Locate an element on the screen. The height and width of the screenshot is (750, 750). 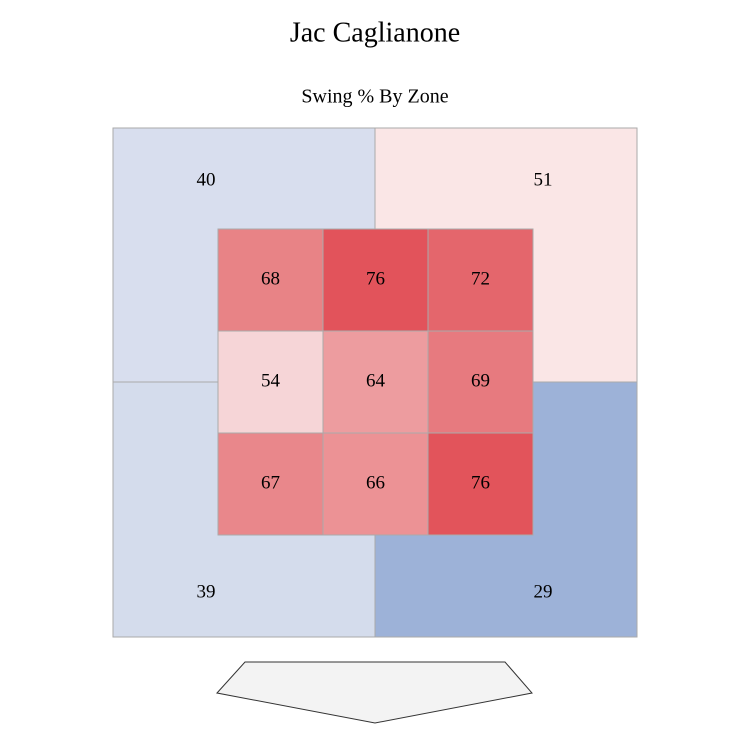
zone-label: 54 is located at coordinates (271, 380).